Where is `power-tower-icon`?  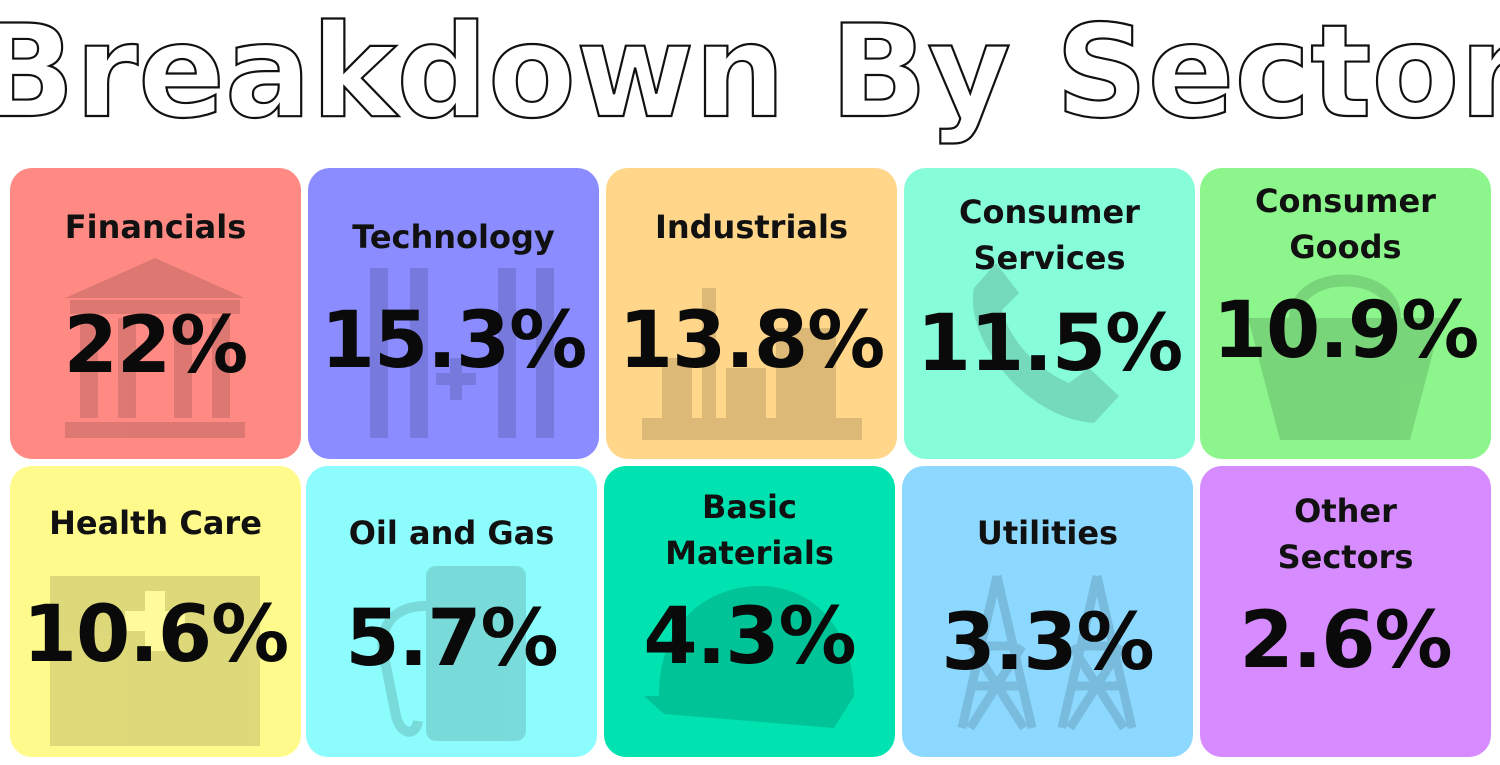
power-tower-icon is located at coordinates (1047, 652).